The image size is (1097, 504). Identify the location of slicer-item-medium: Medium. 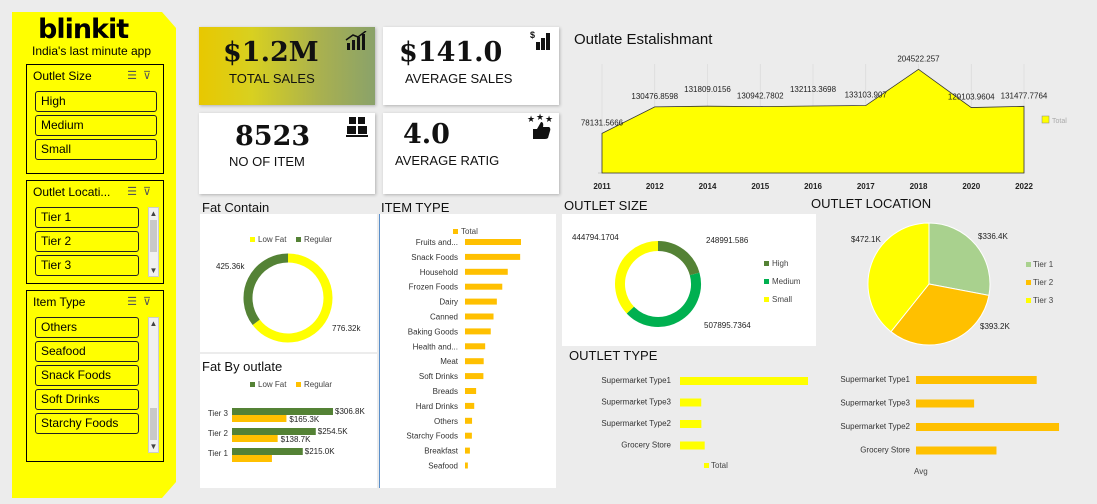
(96, 125).